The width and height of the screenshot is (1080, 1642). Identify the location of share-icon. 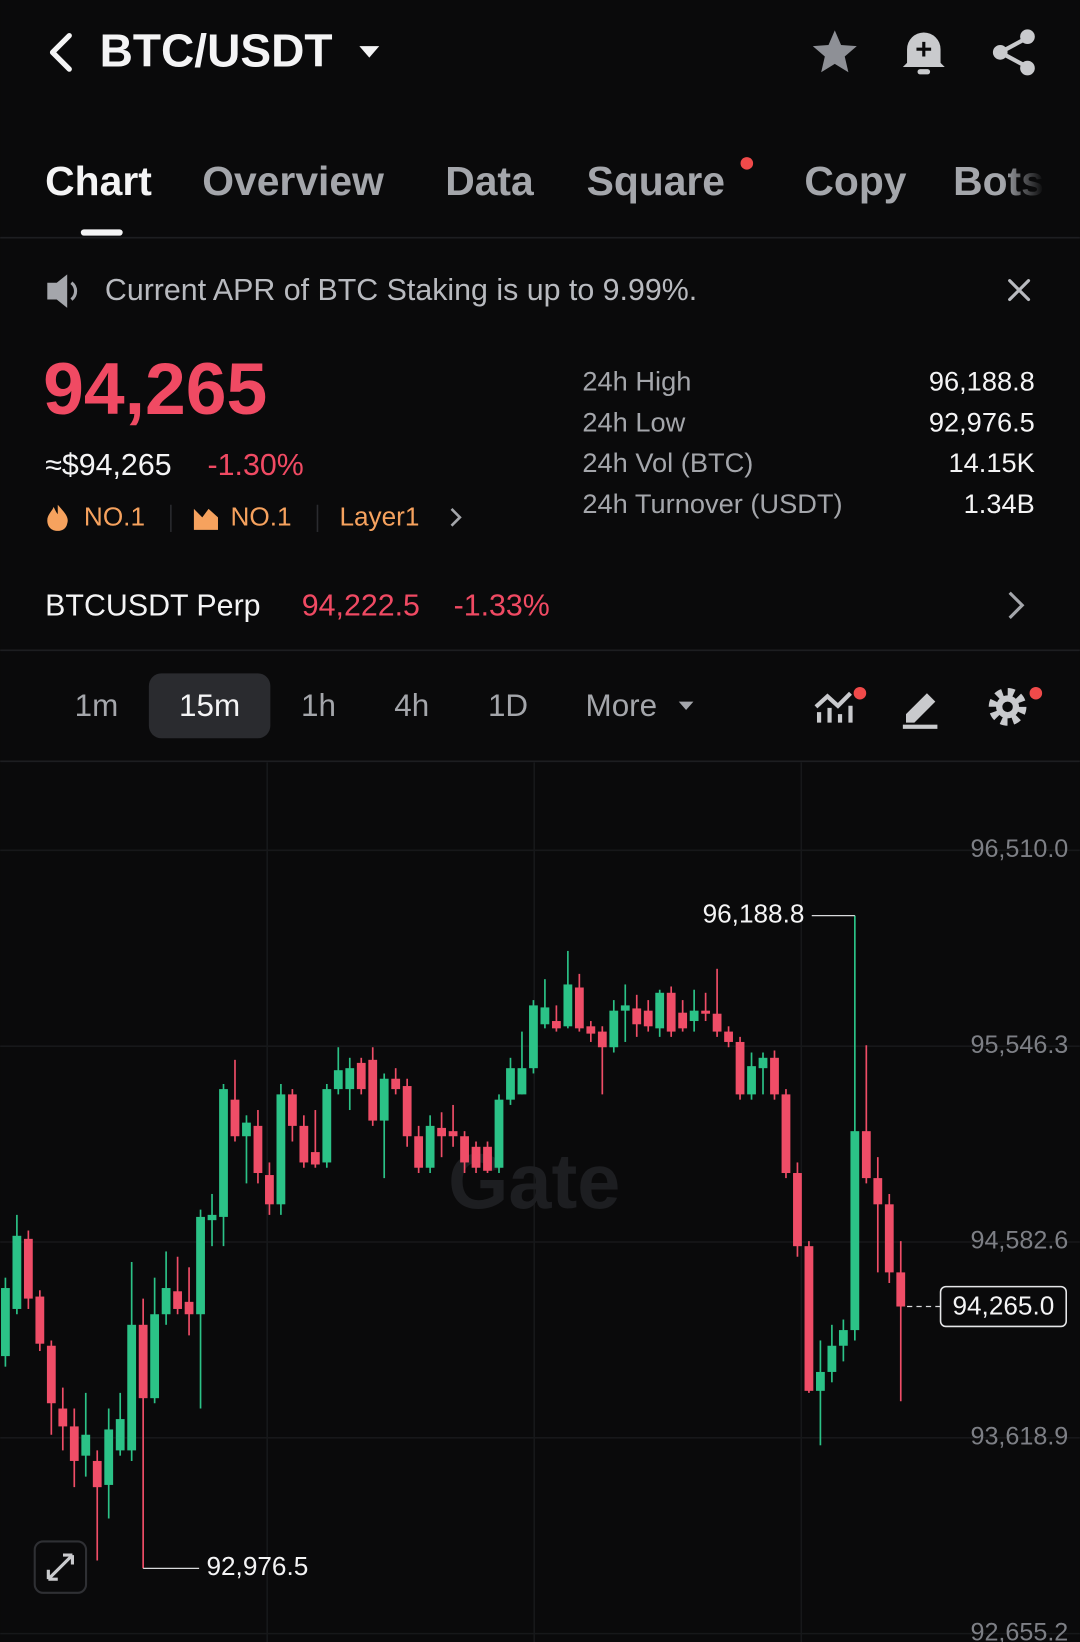
(1013, 52).